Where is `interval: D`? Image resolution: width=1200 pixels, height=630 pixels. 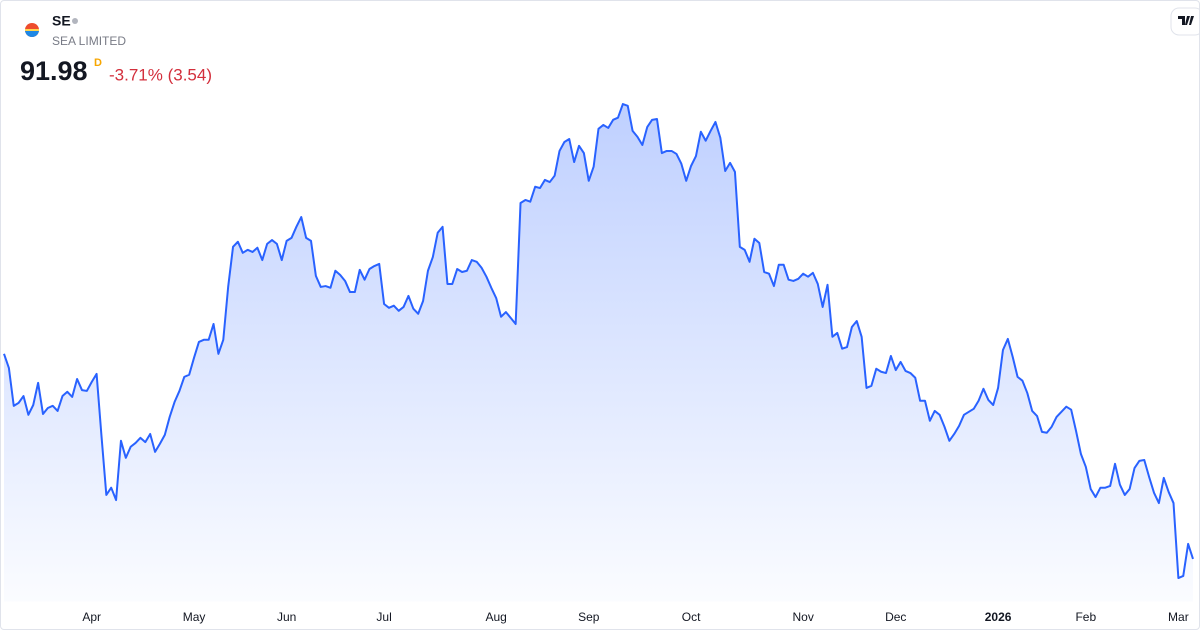
interval: D is located at coordinates (98, 63).